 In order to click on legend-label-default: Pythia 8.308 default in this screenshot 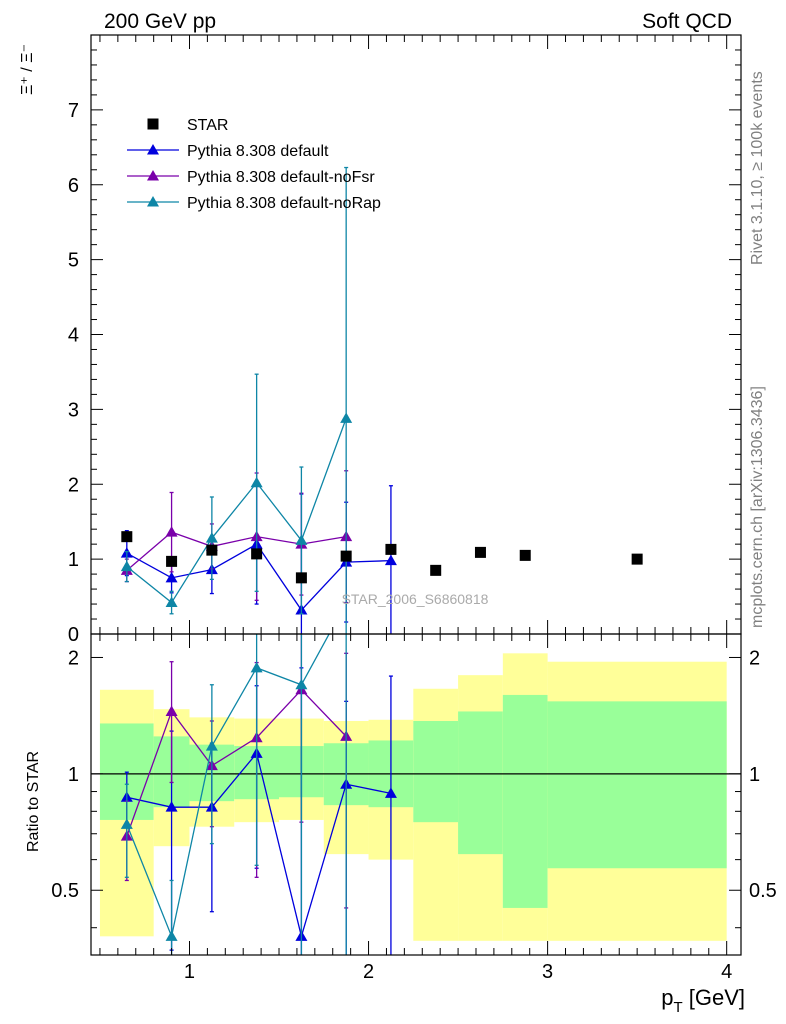, I will do `click(258, 151)`.